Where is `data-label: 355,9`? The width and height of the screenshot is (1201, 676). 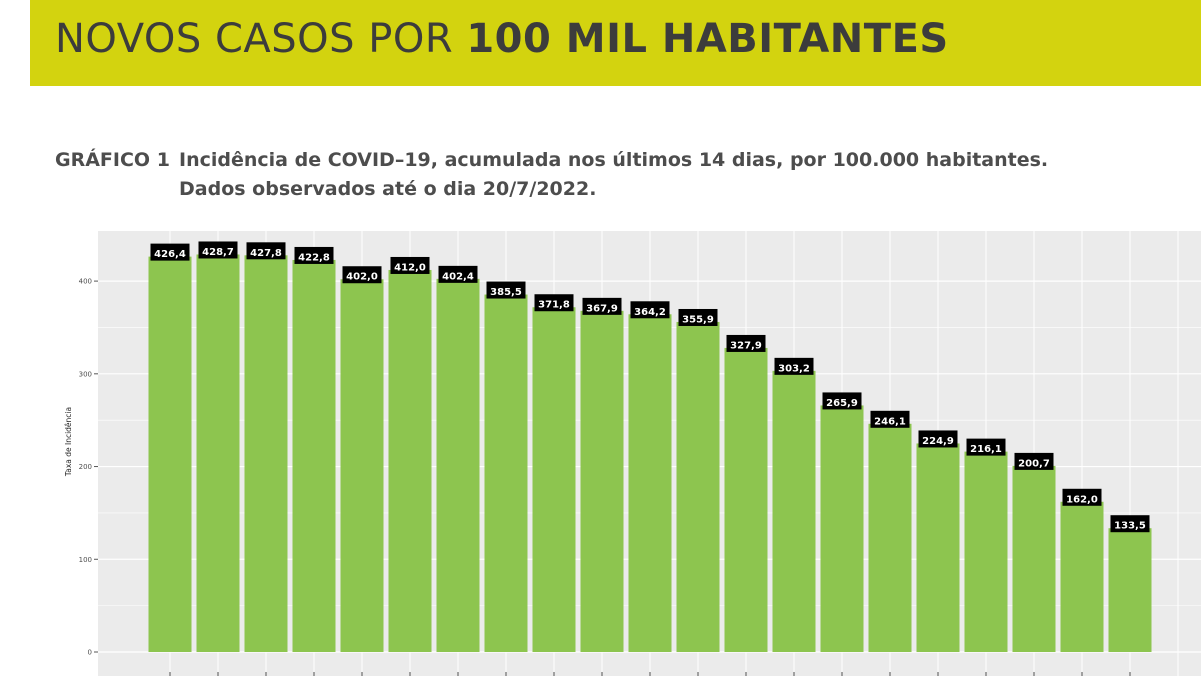 data-label: 355,9 is located at coordinates (698, 319).